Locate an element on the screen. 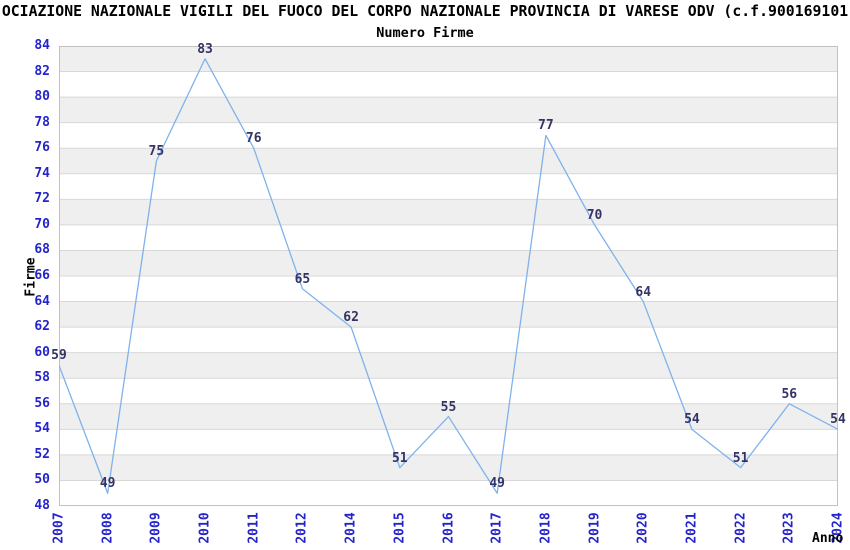 This screenshot has height=550, width=850. x-tick-label: 2007 is located at coordinates (59, 528).